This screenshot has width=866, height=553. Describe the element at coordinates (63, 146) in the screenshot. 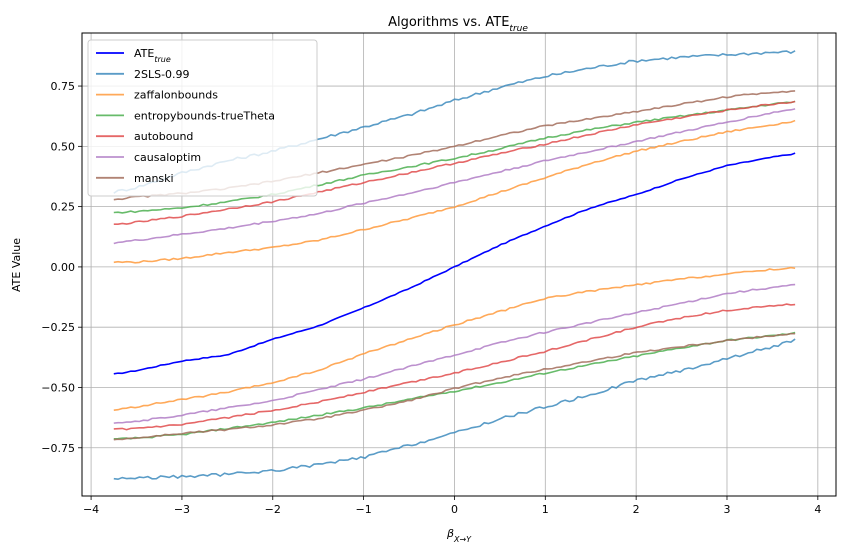

I see `y-tick-label: 0.50` at that location.